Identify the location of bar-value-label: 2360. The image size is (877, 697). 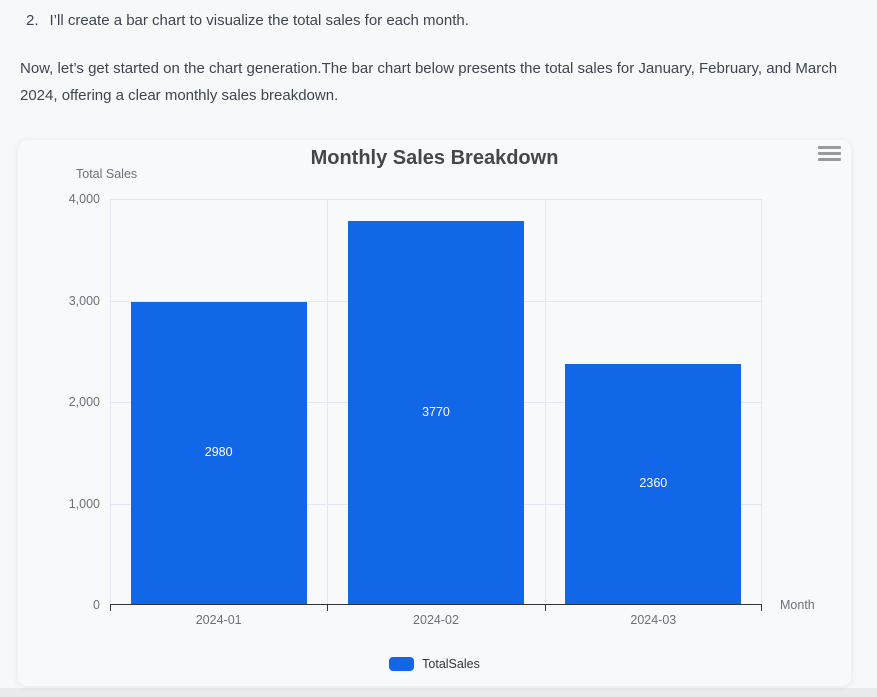
(653, 483).